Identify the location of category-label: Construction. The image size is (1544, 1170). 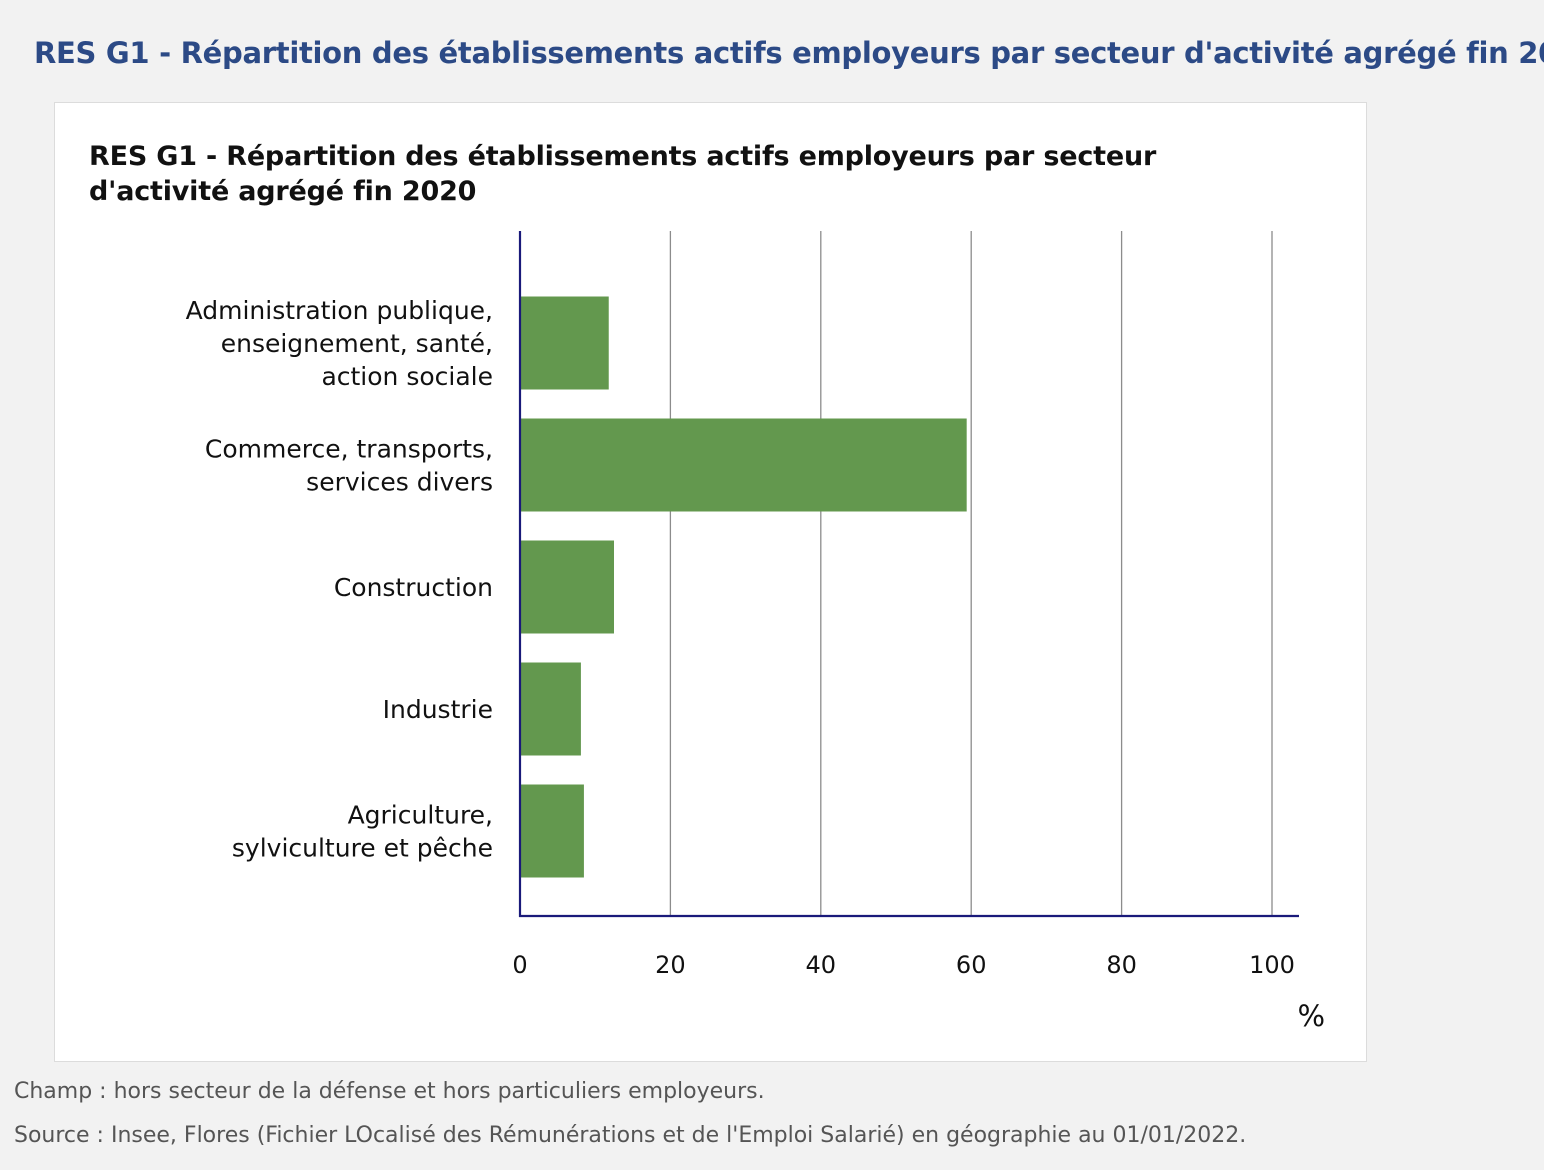
(413, 587).